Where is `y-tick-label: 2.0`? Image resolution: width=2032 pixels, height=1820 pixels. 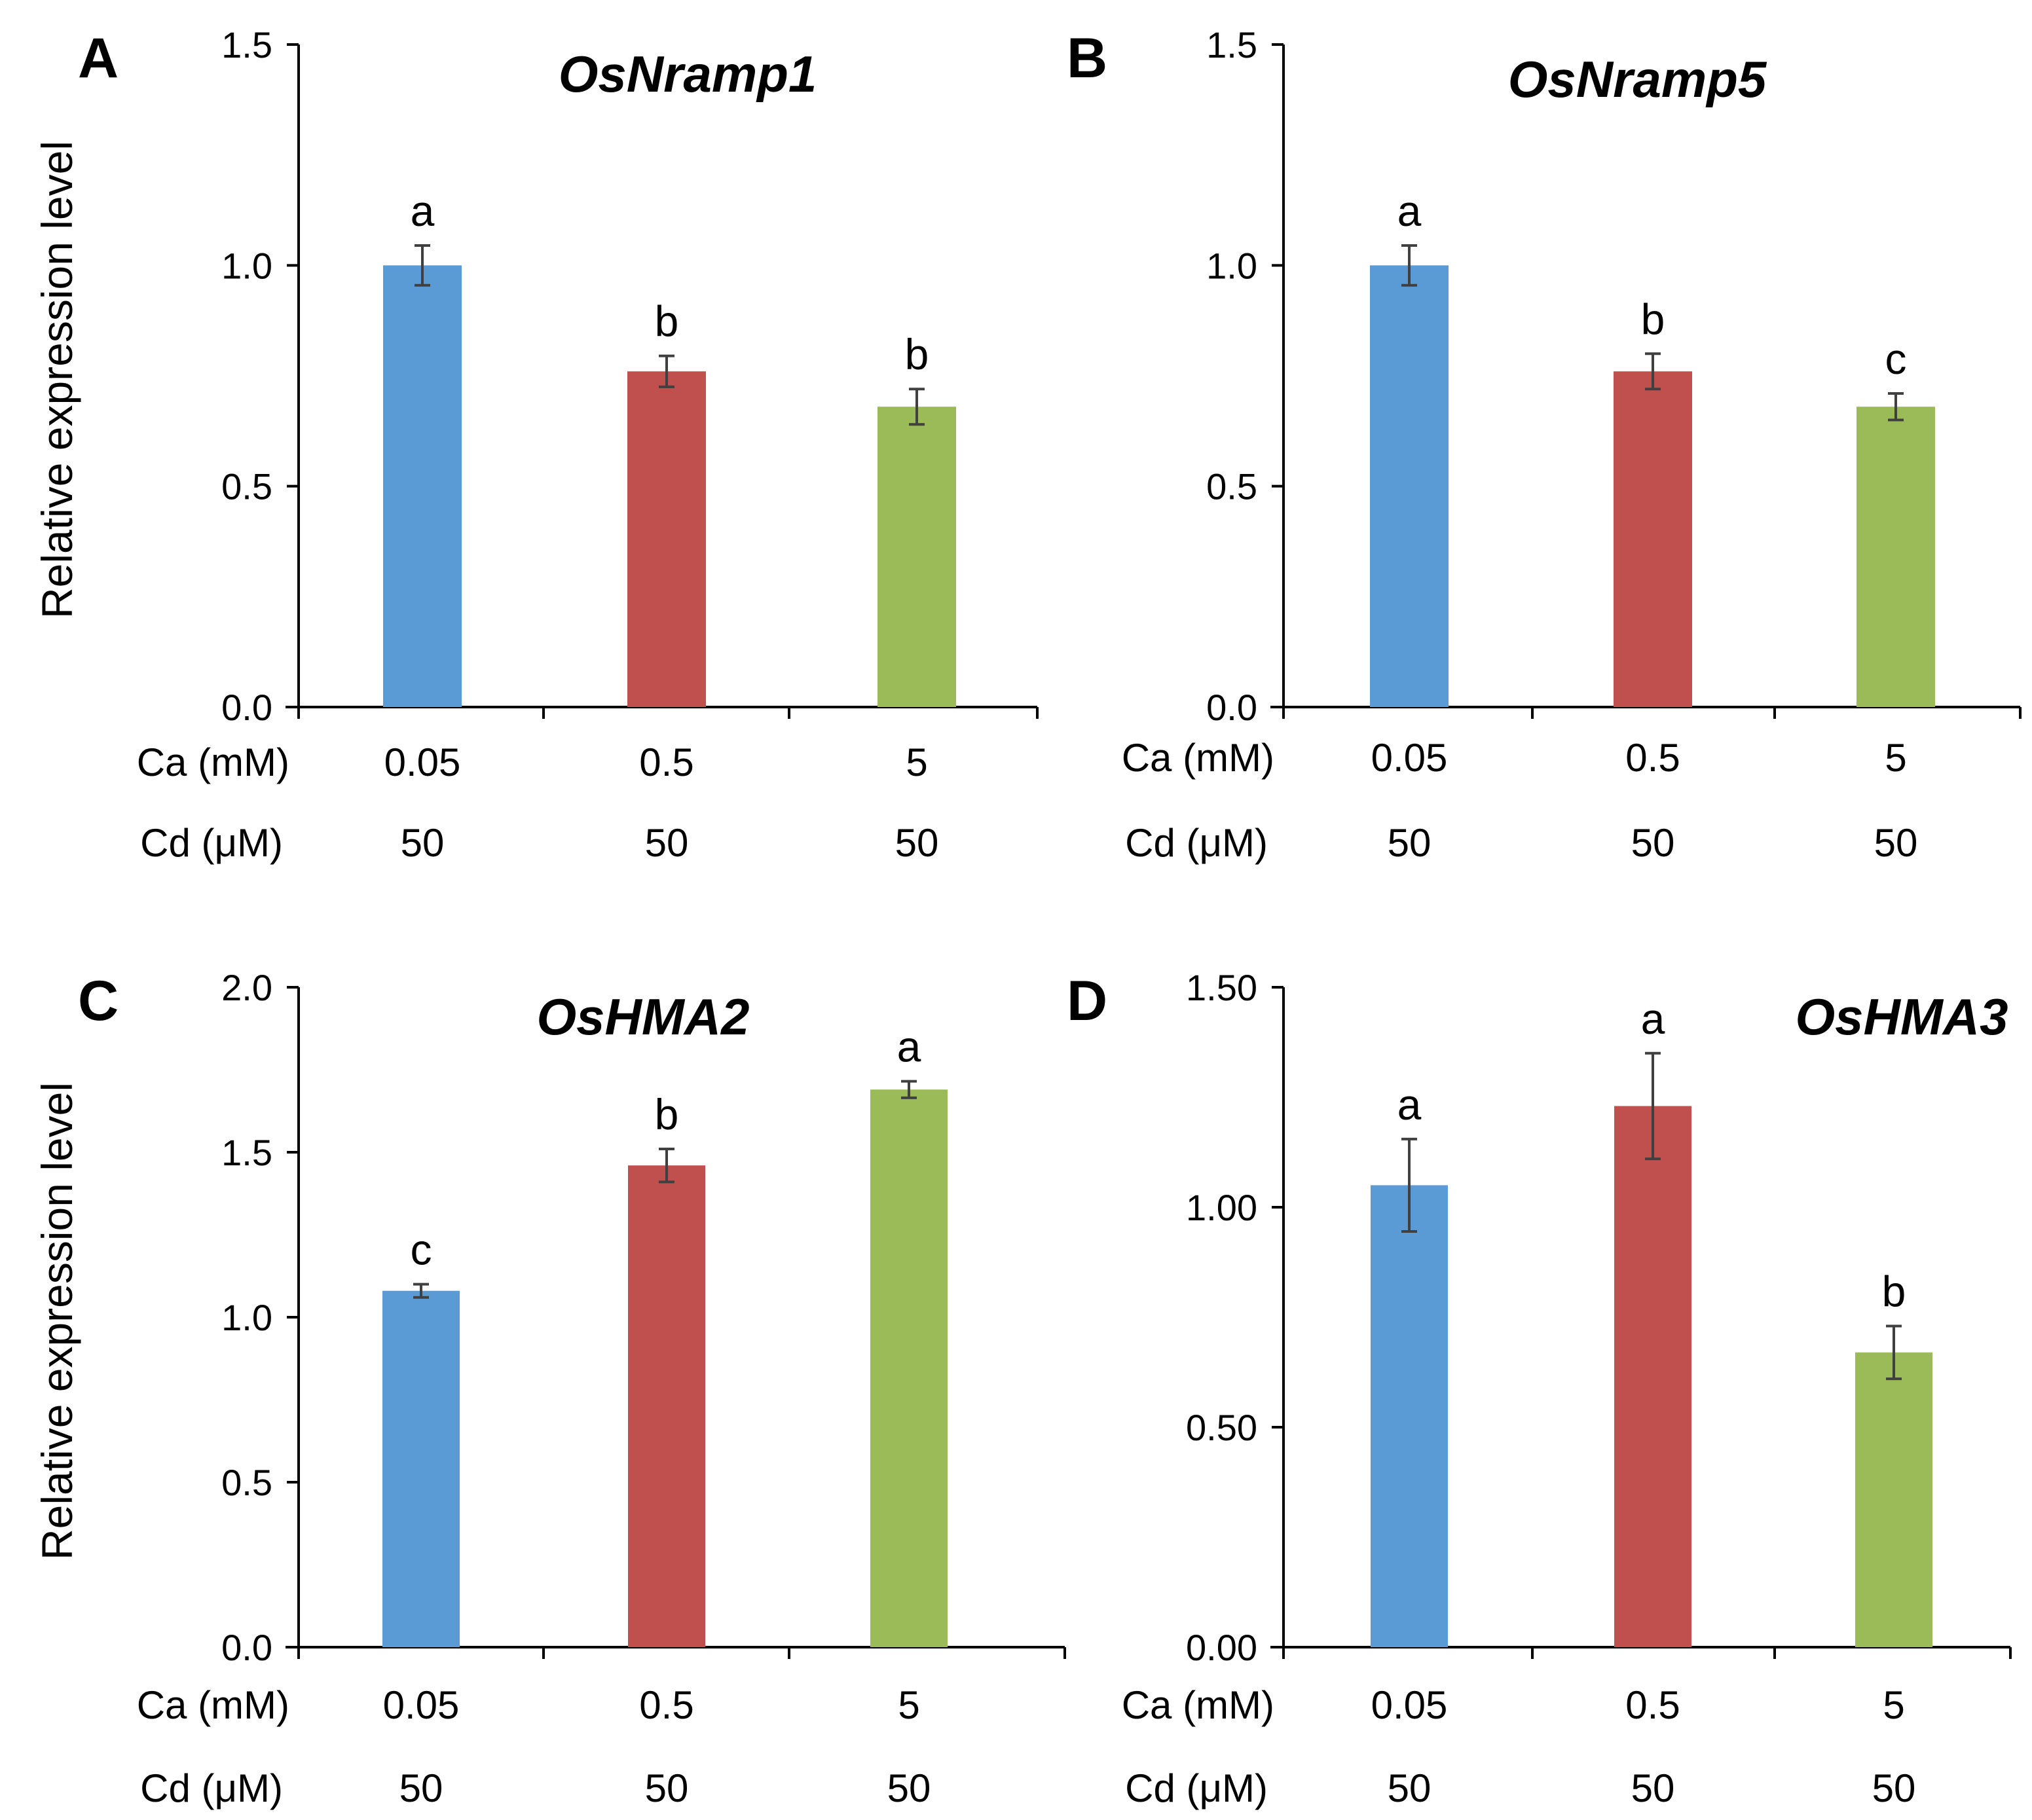
y-tick-label: 2.0 is located at coordinates (247, 987).